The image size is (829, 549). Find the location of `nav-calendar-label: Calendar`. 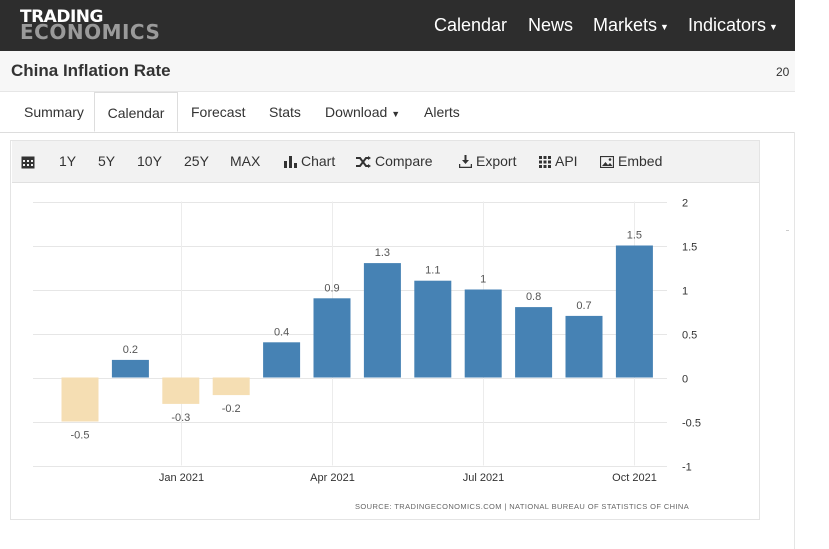

nav-calendar-label: Calendar is located at coordinates (471, 25).